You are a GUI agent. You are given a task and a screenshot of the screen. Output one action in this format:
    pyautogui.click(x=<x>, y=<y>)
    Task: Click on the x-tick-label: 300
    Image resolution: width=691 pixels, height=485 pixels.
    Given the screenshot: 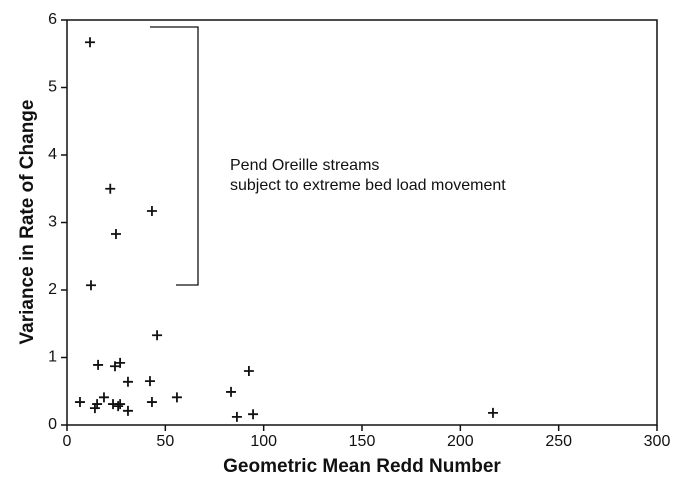 What is the action you would take?
    pyautogui.click(x=657, y=441)
    